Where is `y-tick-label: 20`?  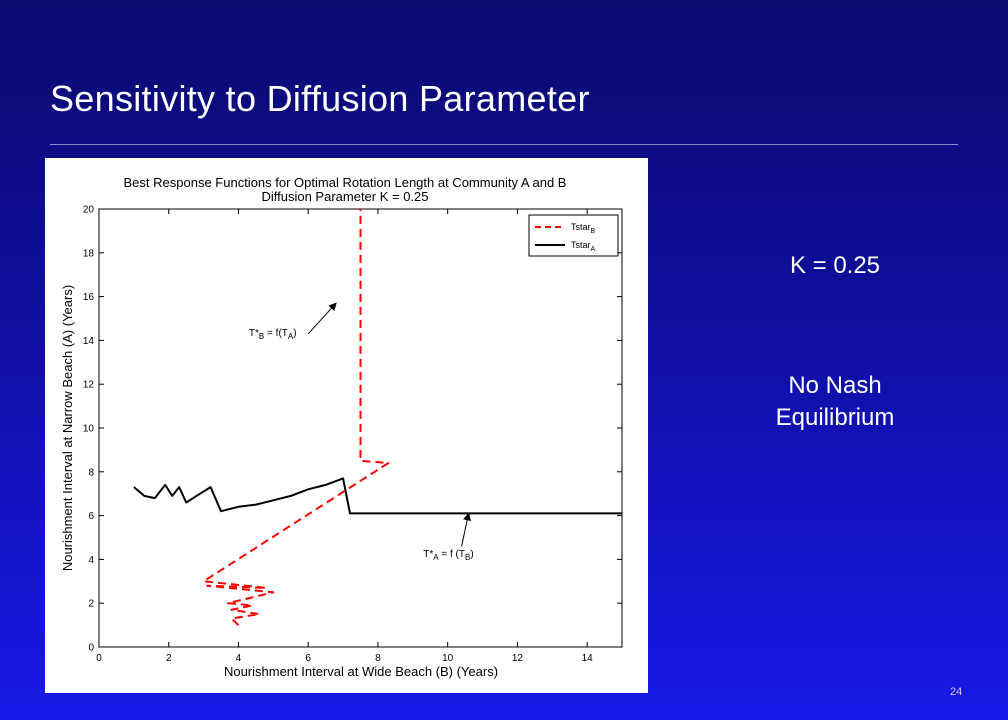
y-tick-label: 20 is located at coordinates (89, 210).